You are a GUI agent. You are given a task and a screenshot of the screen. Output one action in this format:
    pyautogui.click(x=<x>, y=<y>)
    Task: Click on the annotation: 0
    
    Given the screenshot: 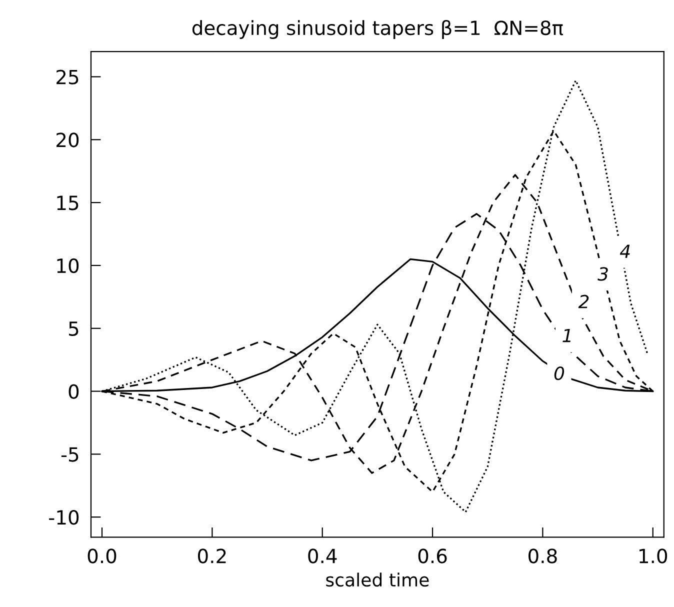 What is the action you would take?
    pyautogui.click(x=559, y=373)
    